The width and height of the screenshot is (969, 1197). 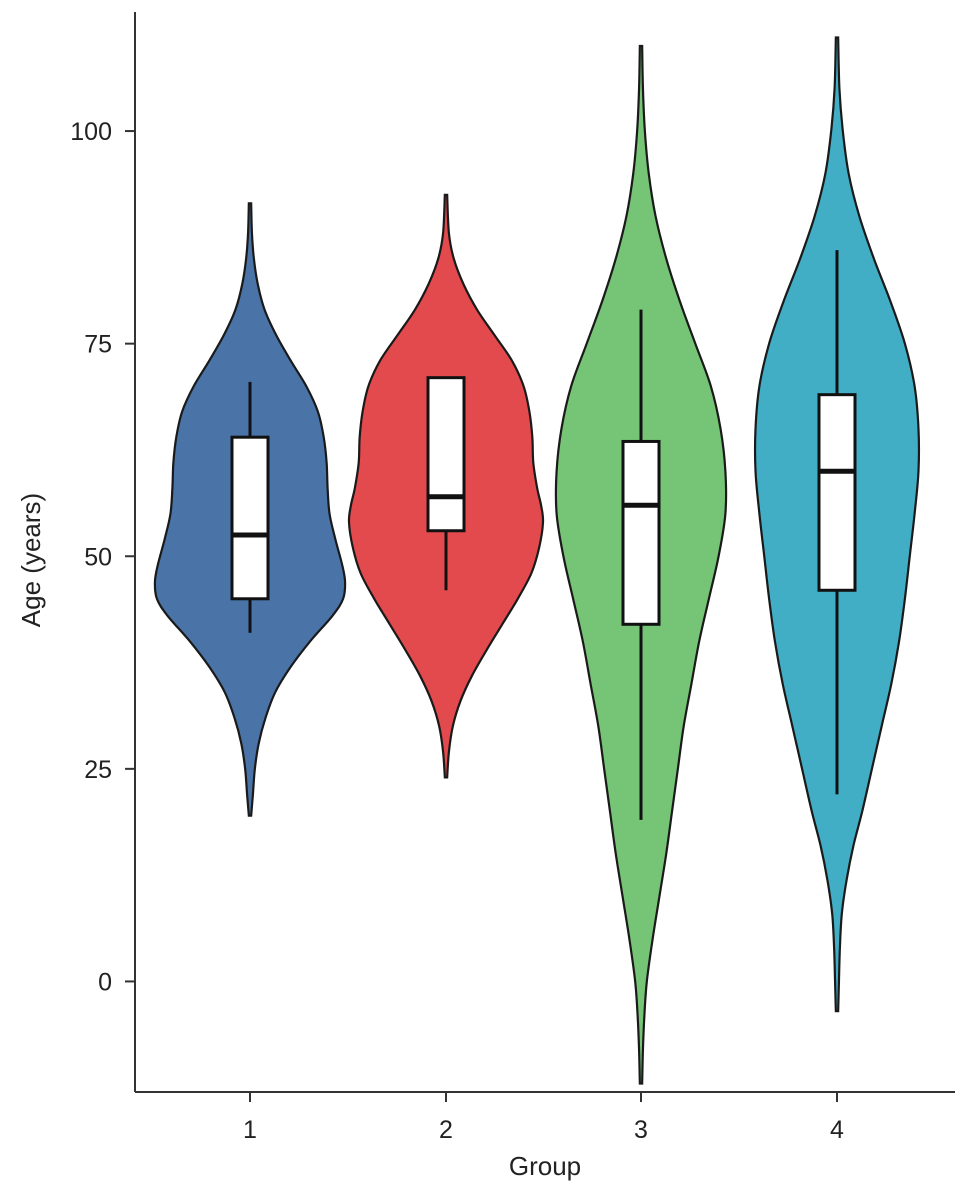 What do you see at coordinates (250, 1130) in the screenshot?
I see `x-tick-label: 1` at bounding box center [250, 1130].